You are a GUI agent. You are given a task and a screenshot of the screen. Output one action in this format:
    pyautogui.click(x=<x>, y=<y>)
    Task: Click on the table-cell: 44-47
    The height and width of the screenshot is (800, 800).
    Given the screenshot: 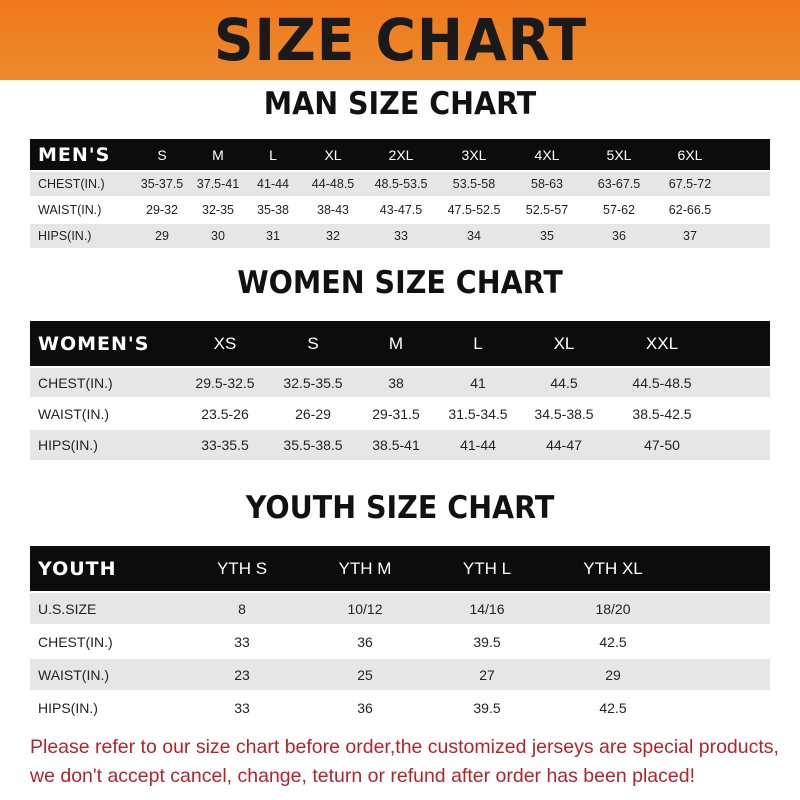 What is the action you would take?
    pyautogui.click(x=564, y=445)
    